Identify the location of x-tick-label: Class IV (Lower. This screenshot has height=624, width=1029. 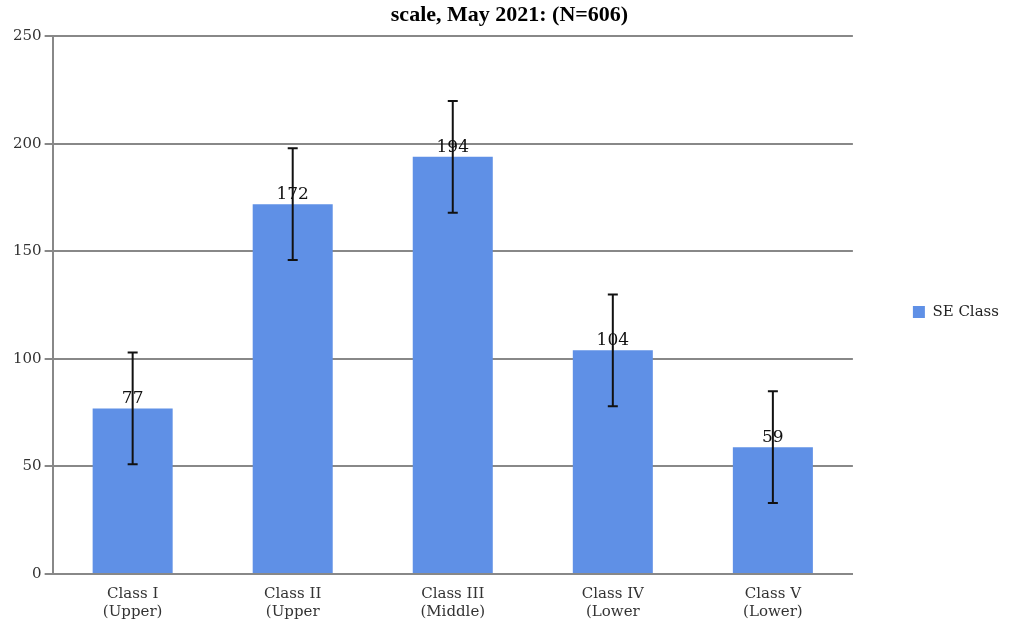
(613, 601).